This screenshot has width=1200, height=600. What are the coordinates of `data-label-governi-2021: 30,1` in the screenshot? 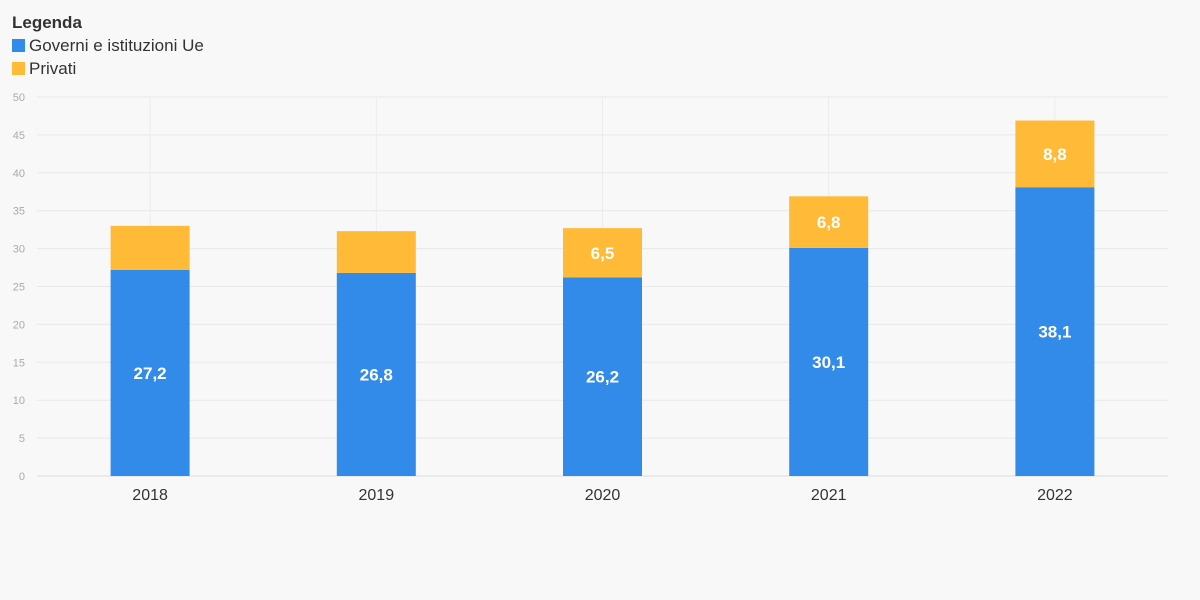 It's located at (828, 362).